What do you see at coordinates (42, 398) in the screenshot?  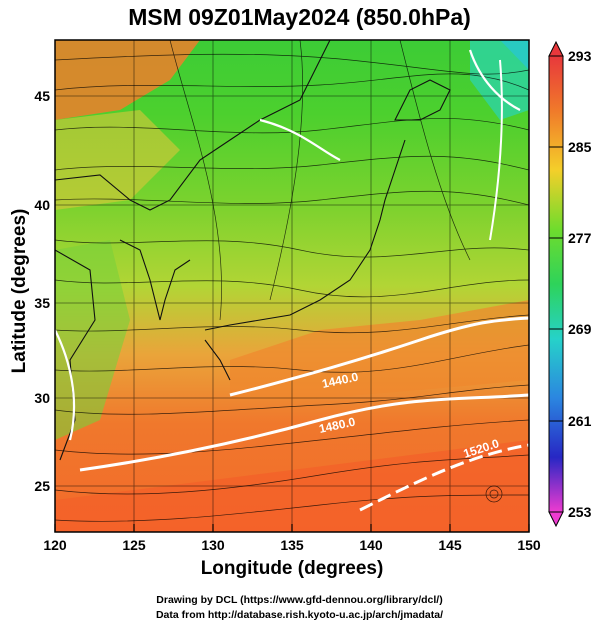 I see `y-tick-label: 30` at bounding box center [42, 398].